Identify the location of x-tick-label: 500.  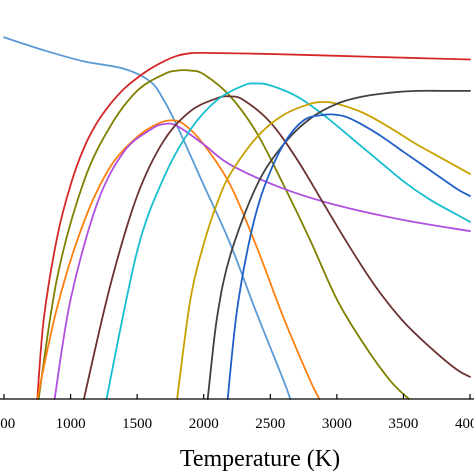
(7, 424).